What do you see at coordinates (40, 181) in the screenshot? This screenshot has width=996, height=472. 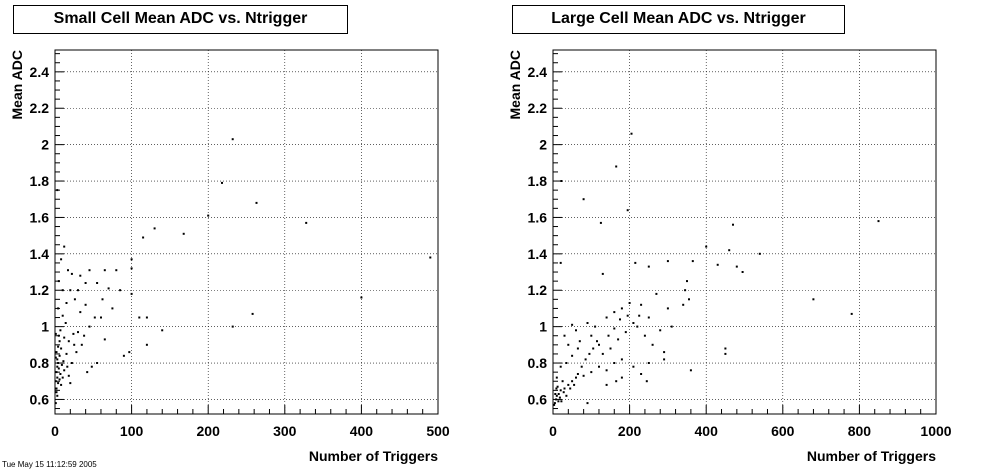 I see `y-tick-label: 1.8` at bounding box center [40, 181].